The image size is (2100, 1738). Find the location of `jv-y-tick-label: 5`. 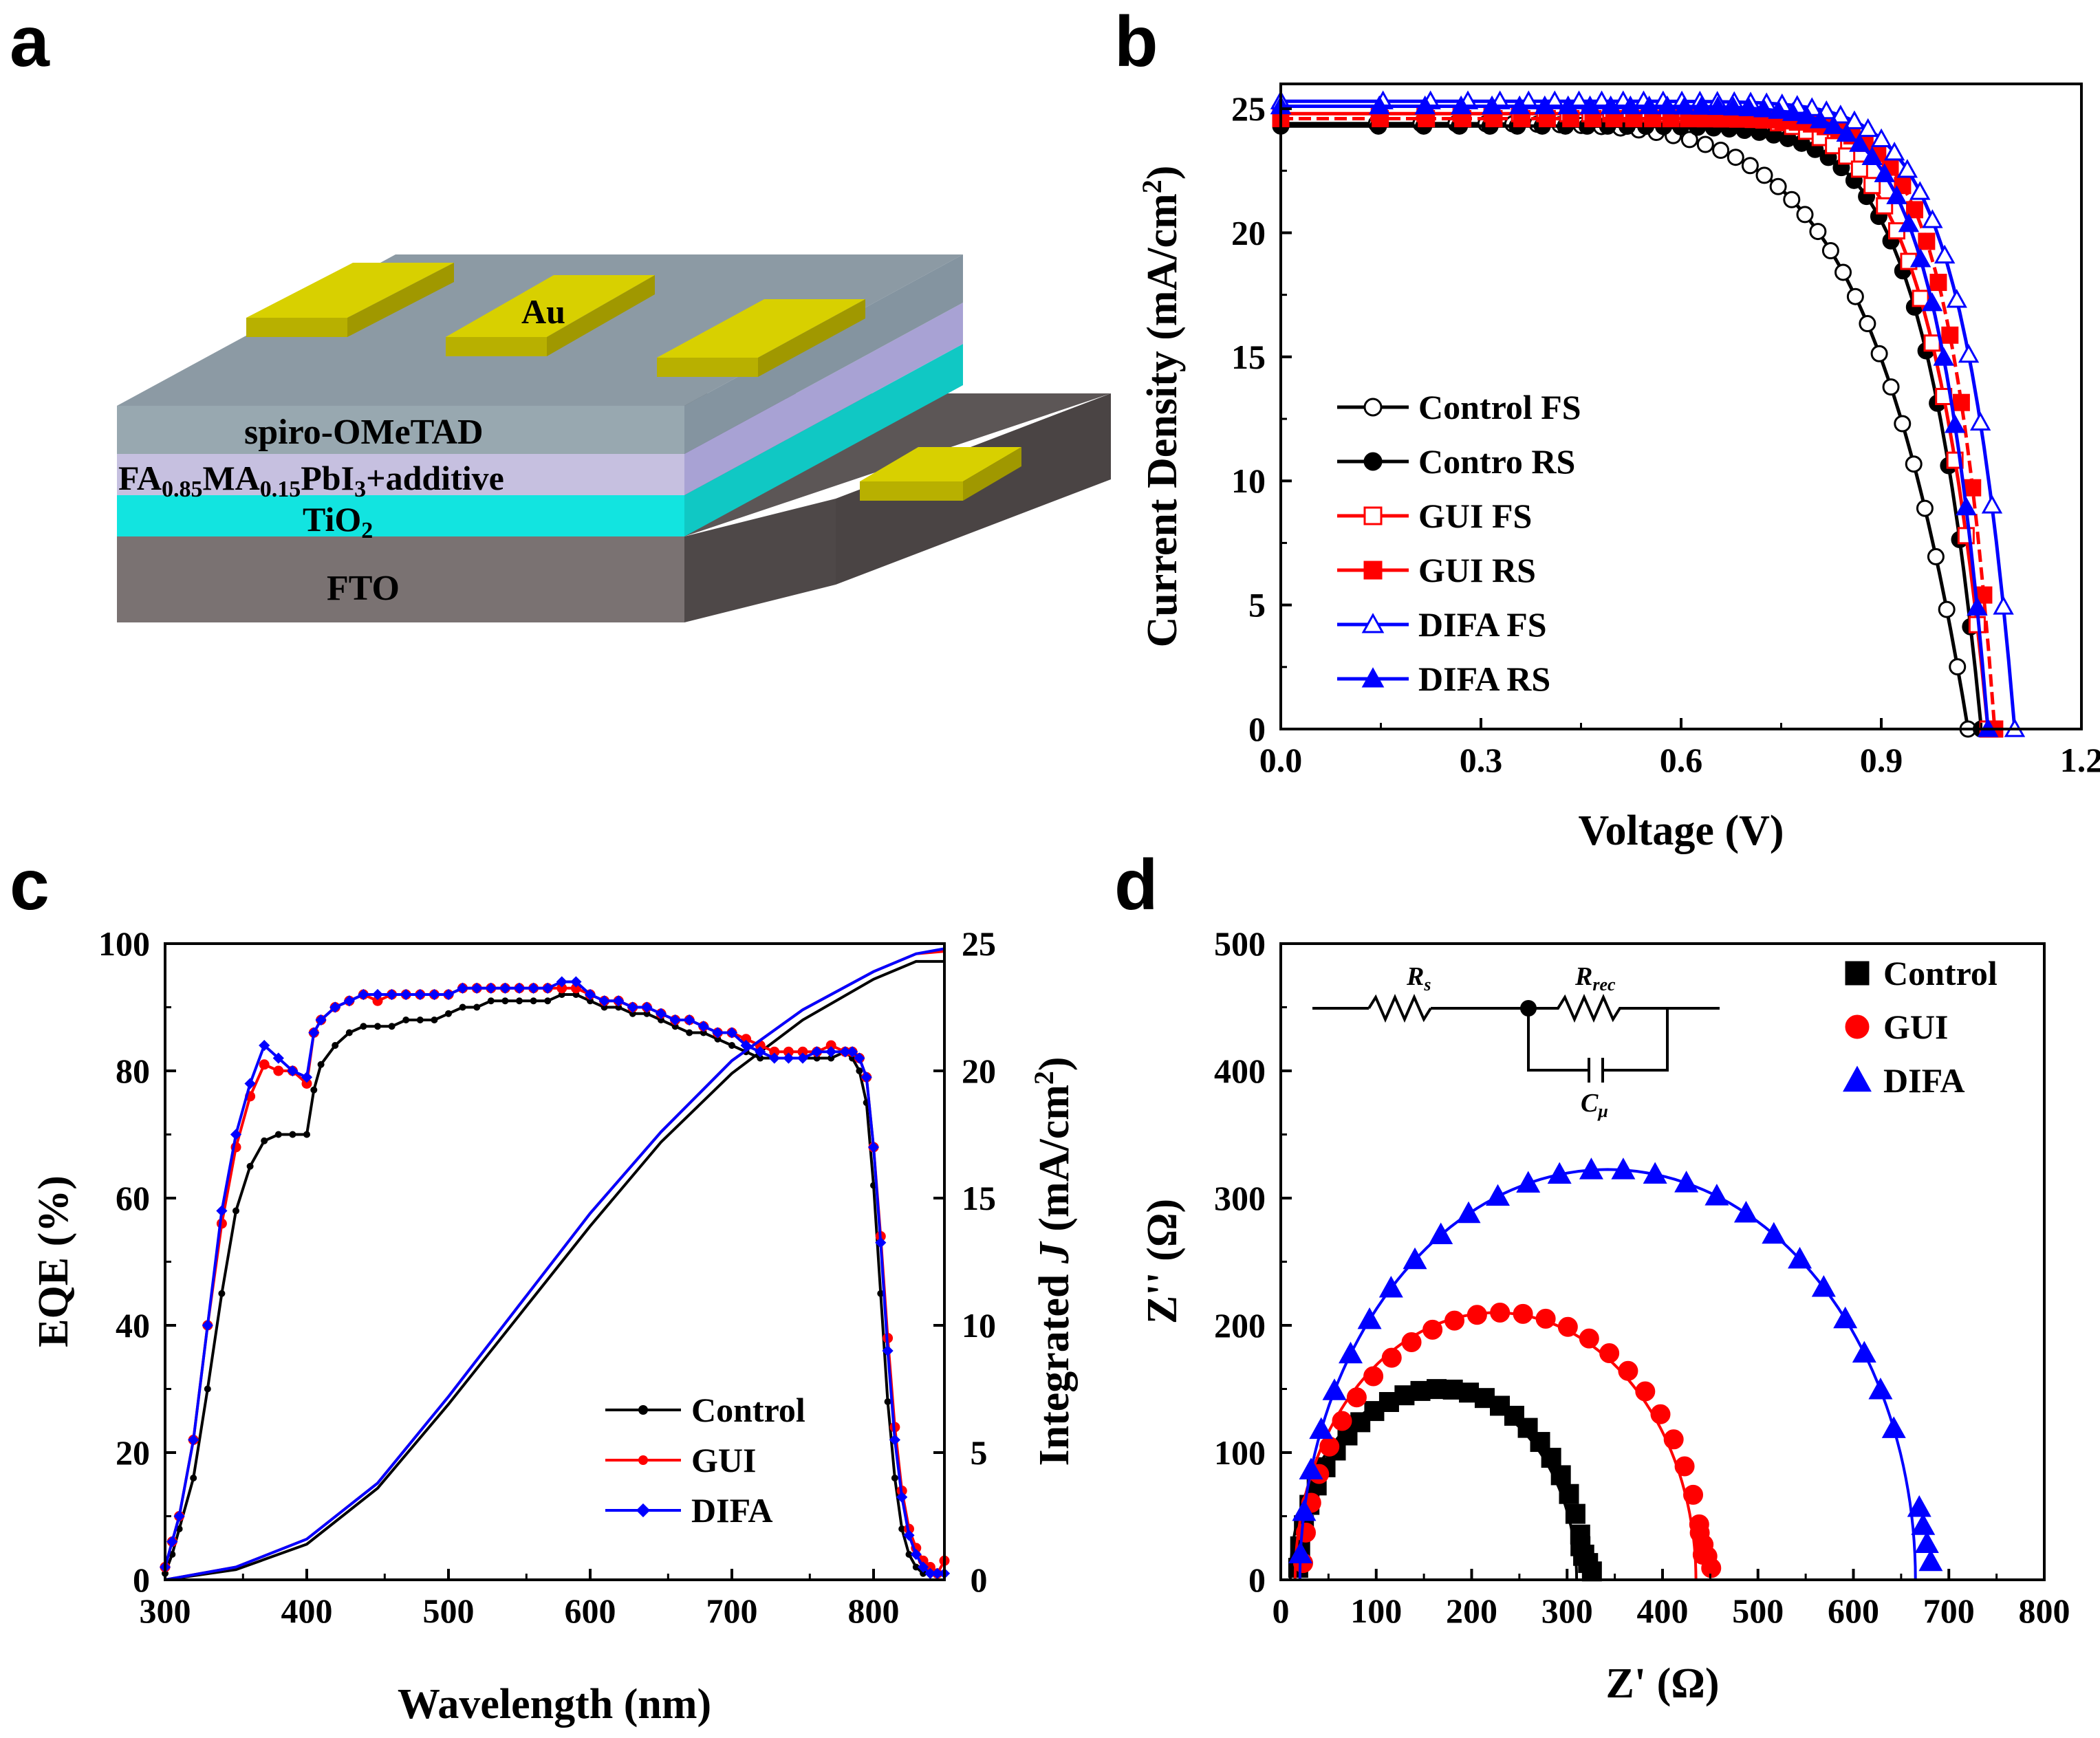

jv-y-tick-label: 5 is located at coordinates (1257, 605).